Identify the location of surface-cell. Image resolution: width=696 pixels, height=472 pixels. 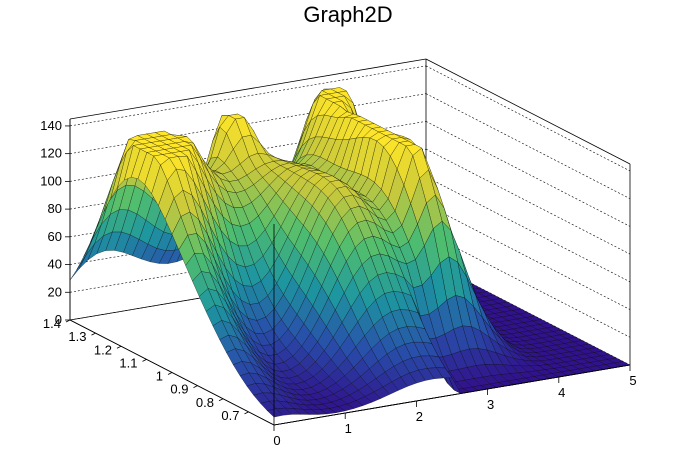
(275, 413).